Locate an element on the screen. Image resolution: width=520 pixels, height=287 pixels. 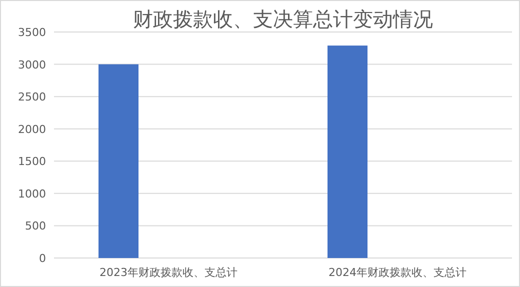
y-tick-label: 500 is located at coordinates (35, 226).